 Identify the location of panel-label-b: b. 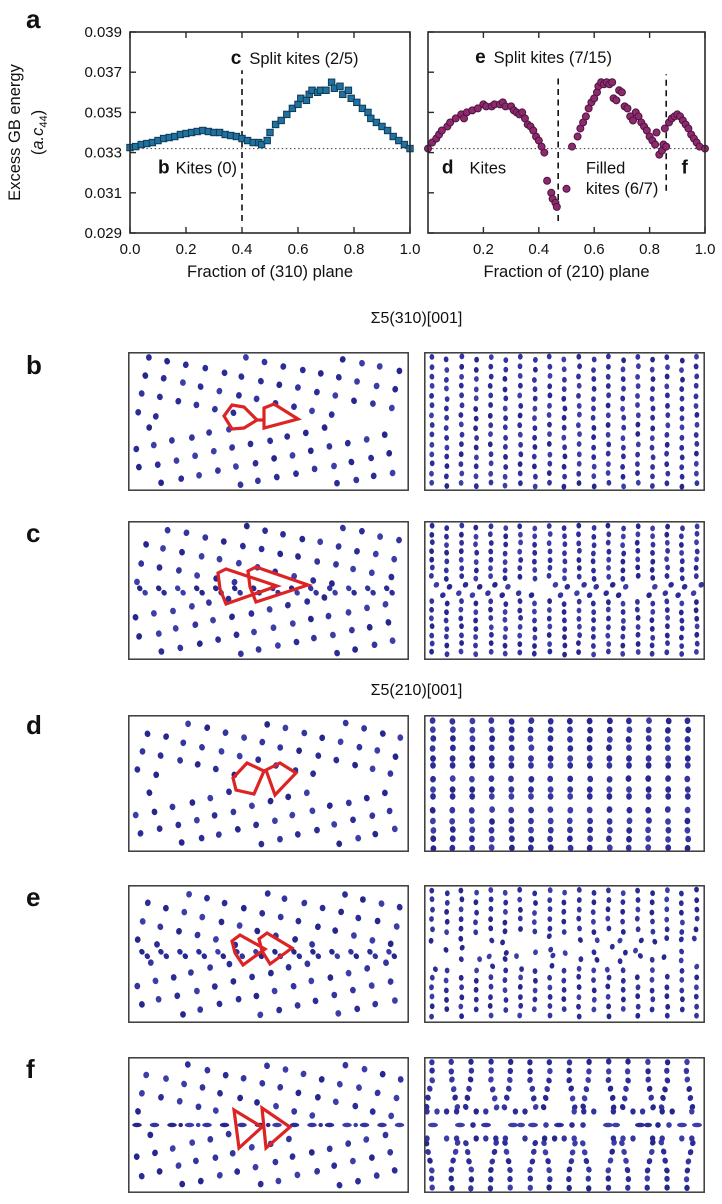
(34, 365).